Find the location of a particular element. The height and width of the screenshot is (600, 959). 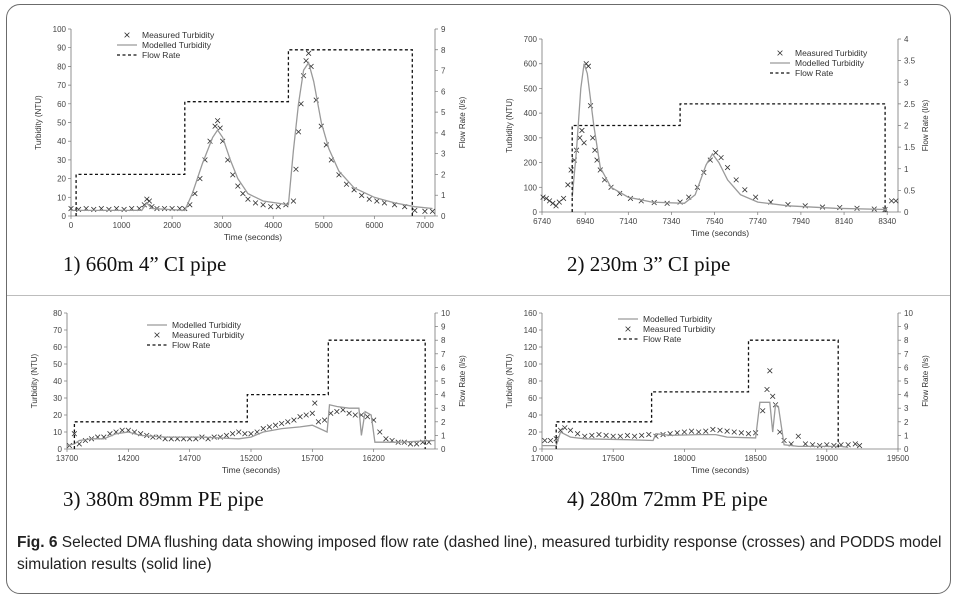

y-right-tick-label: 0 is located at coordinates (906, 212).